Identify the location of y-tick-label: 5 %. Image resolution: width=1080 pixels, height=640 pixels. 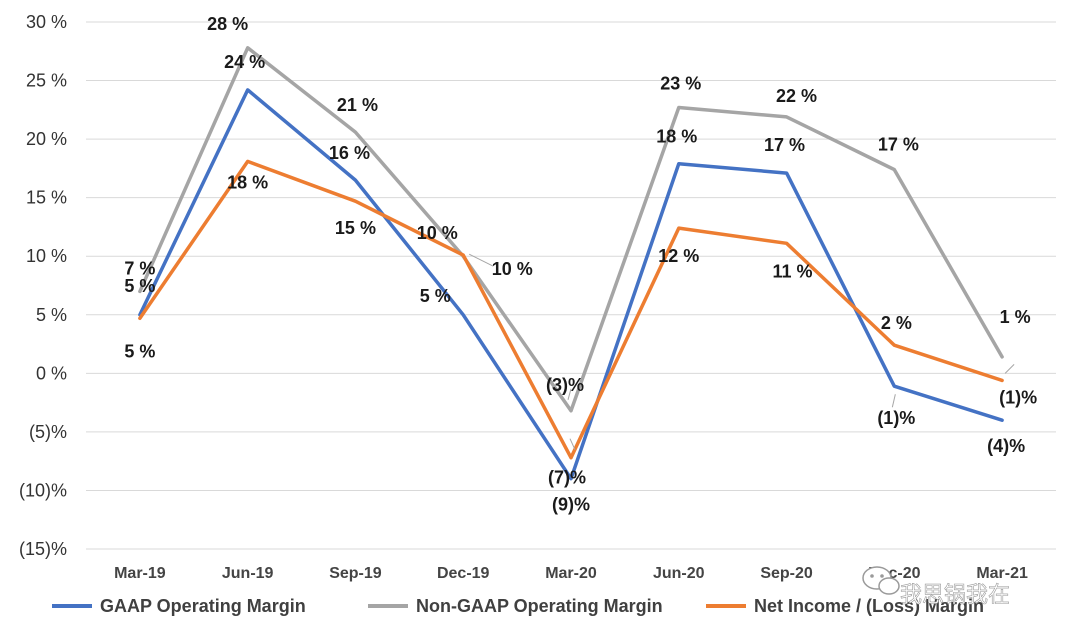
(51, 315).